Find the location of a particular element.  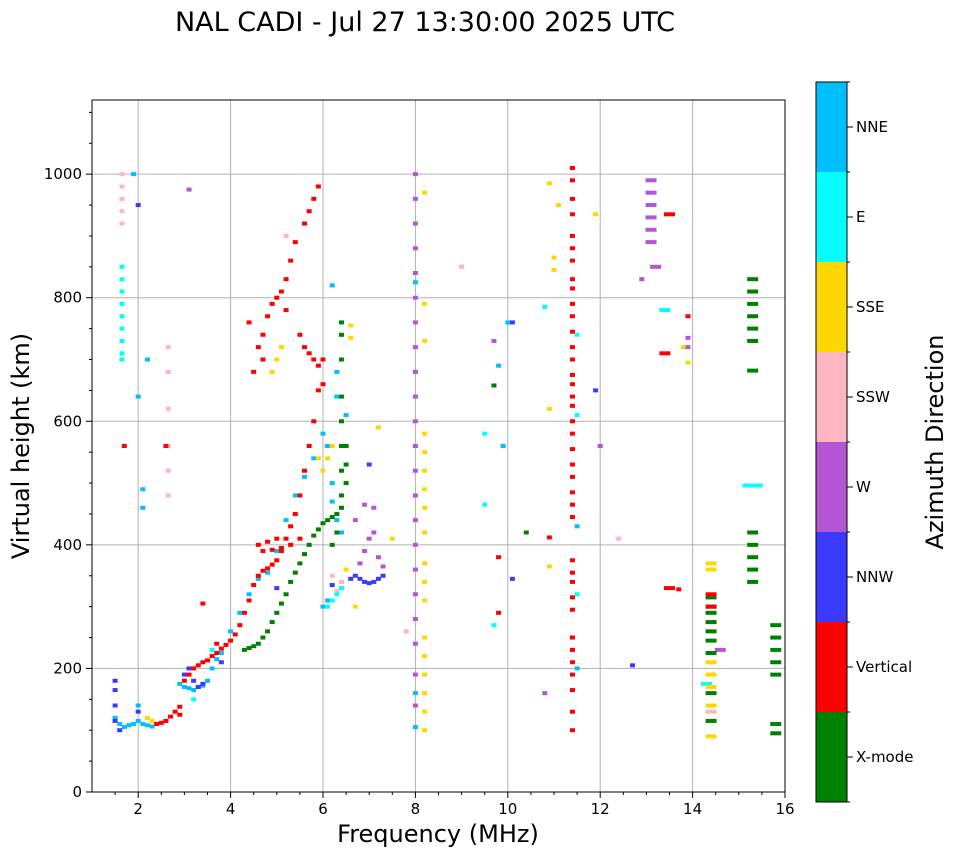

colorbar-label: Azimuth Direction is located at coordinates (935, 442).